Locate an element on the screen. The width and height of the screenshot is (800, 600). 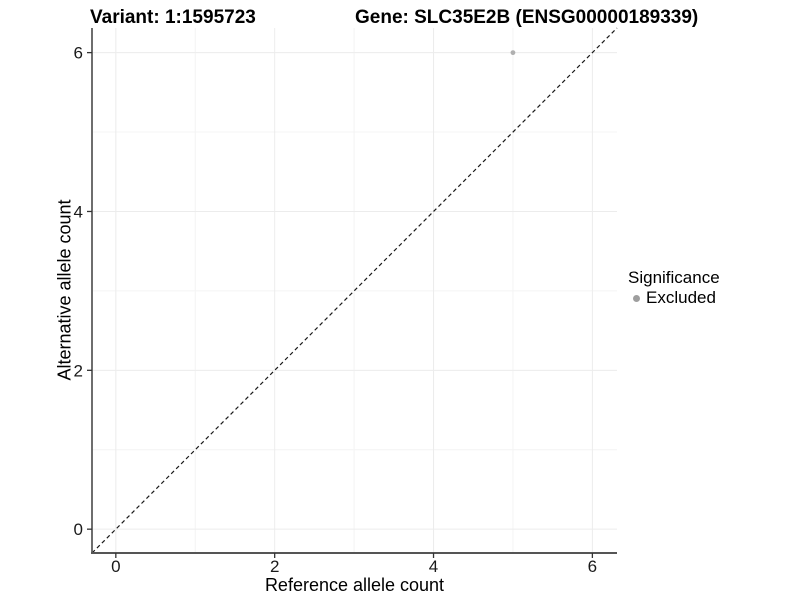
x-tick-label: 2 is located at coordinates (274, 566).